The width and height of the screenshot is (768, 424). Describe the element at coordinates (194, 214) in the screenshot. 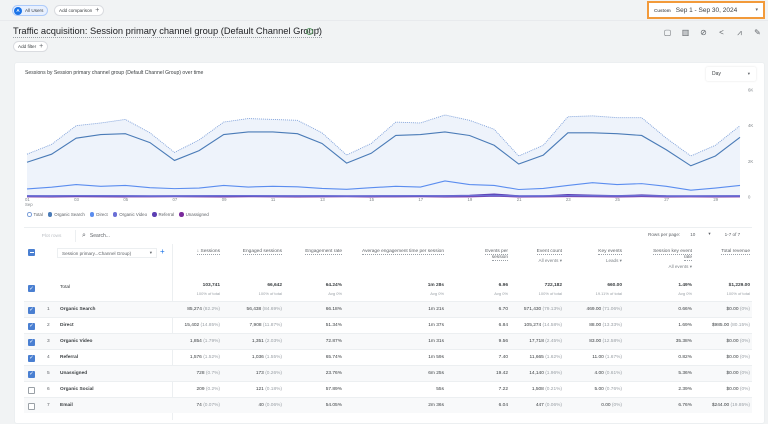

I see `legend-item: Unassigned` at that location.